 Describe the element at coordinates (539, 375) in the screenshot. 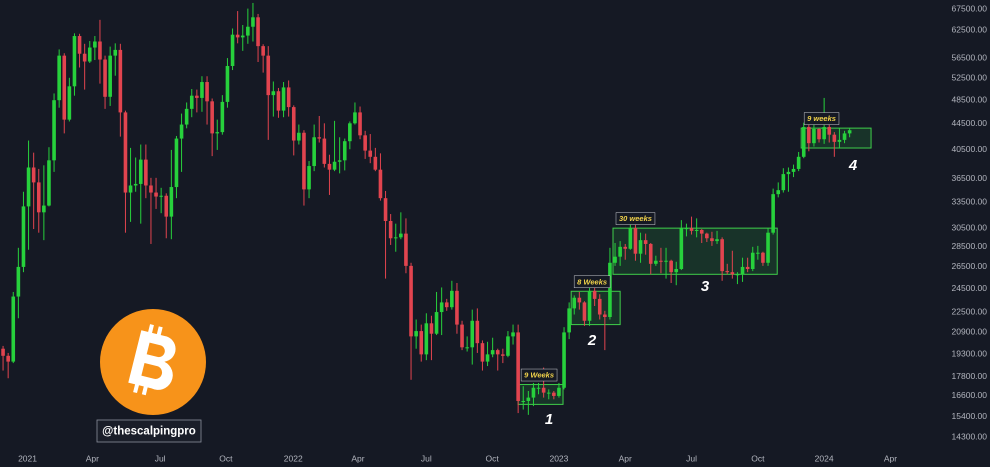

I see `zone-label-box` at that location.